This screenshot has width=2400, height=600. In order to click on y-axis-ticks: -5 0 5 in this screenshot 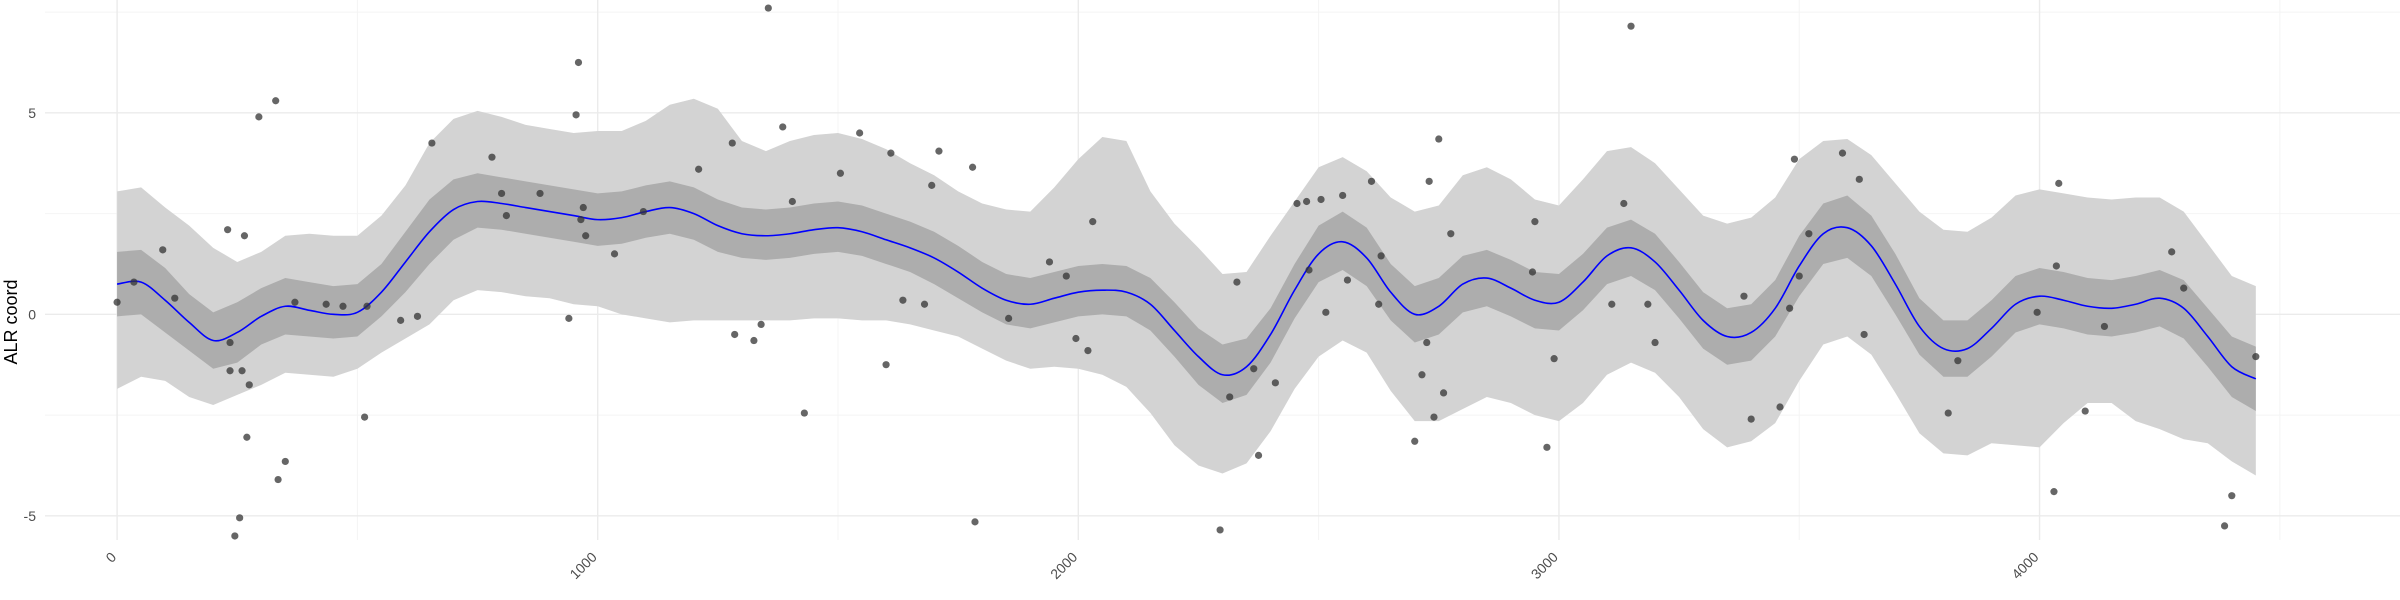, I will do `click(30, 314)`.